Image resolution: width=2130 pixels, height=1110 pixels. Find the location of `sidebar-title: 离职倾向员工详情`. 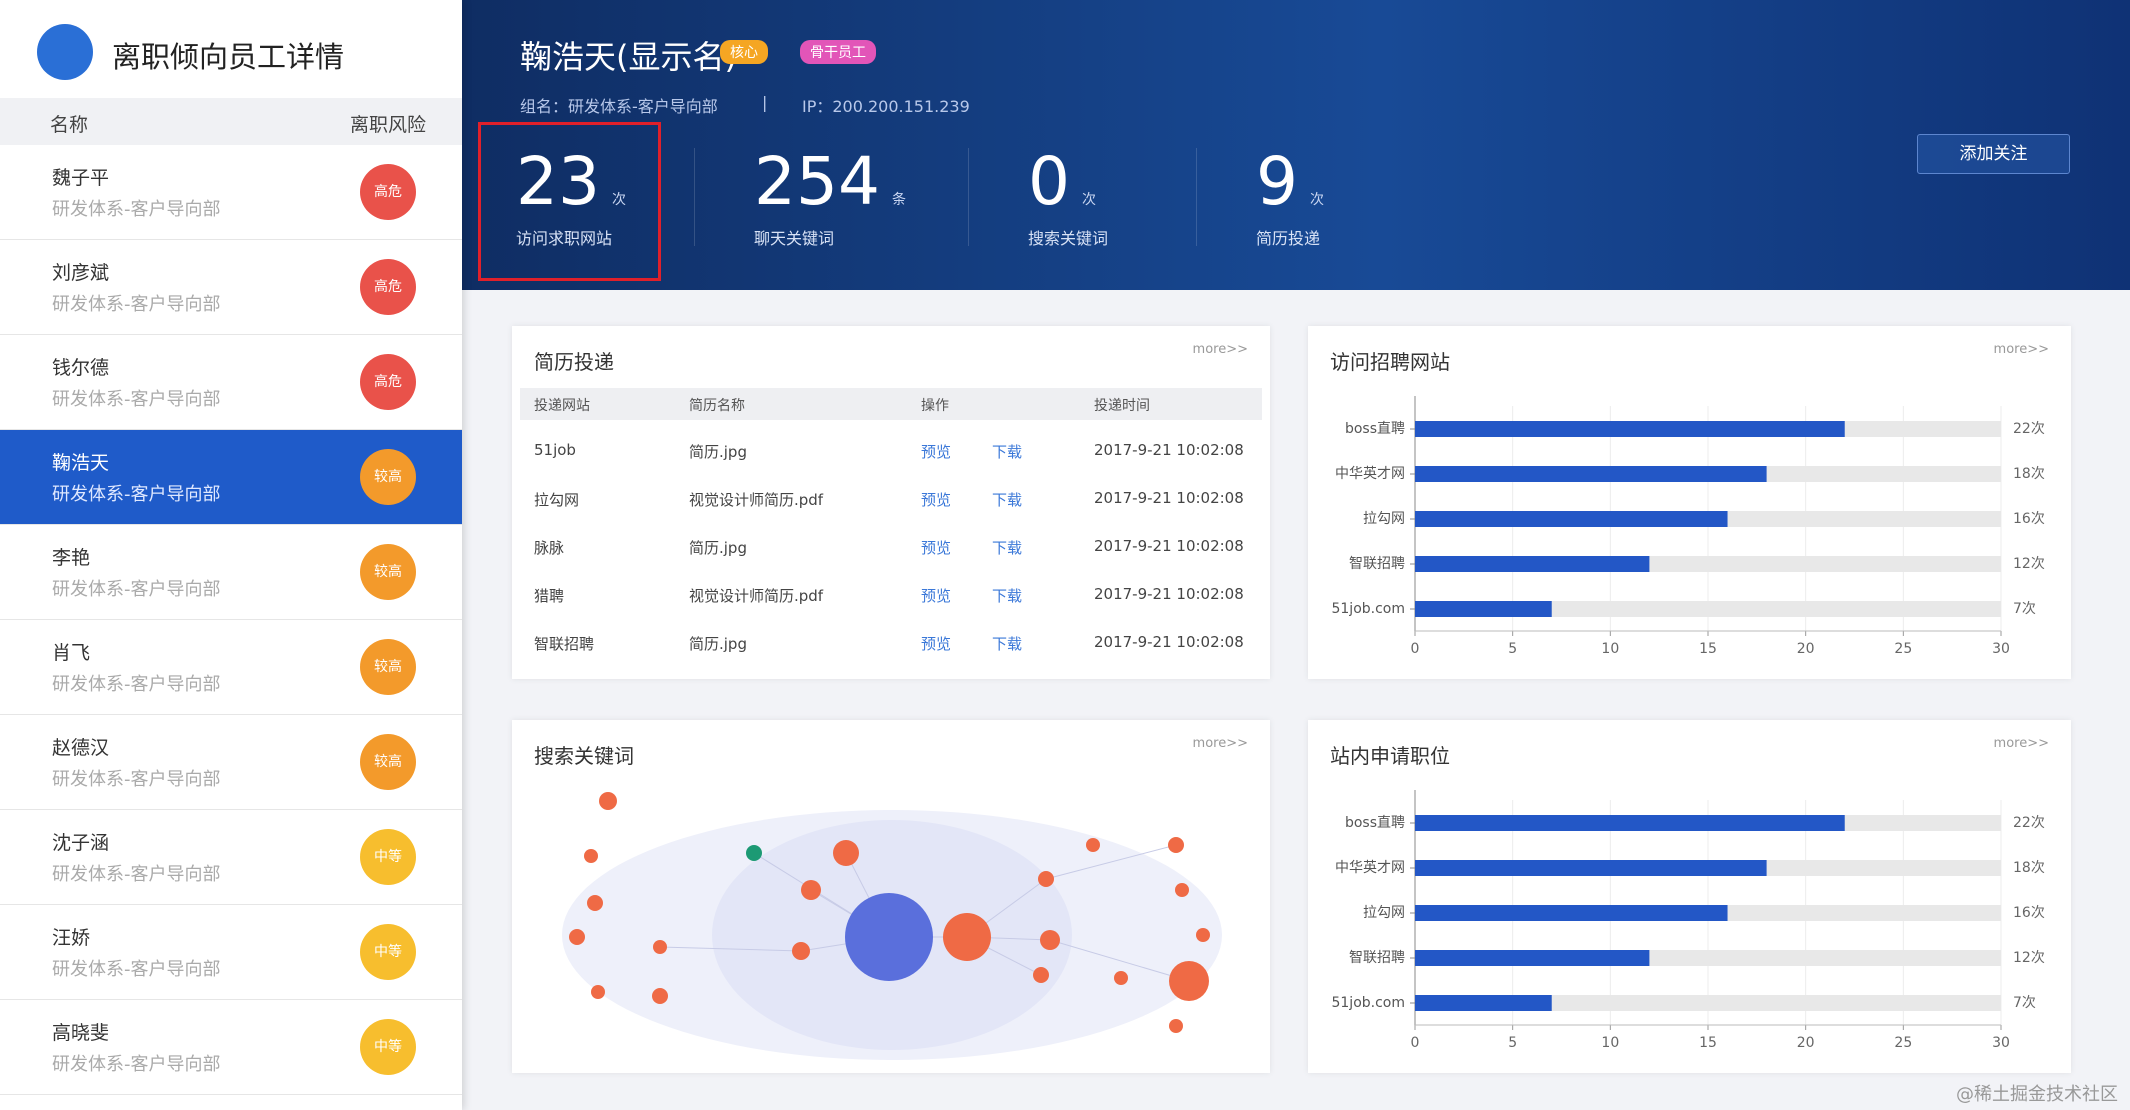

sidebar-title: 离职倾向员工详情 is located at coordinates (228, 57).